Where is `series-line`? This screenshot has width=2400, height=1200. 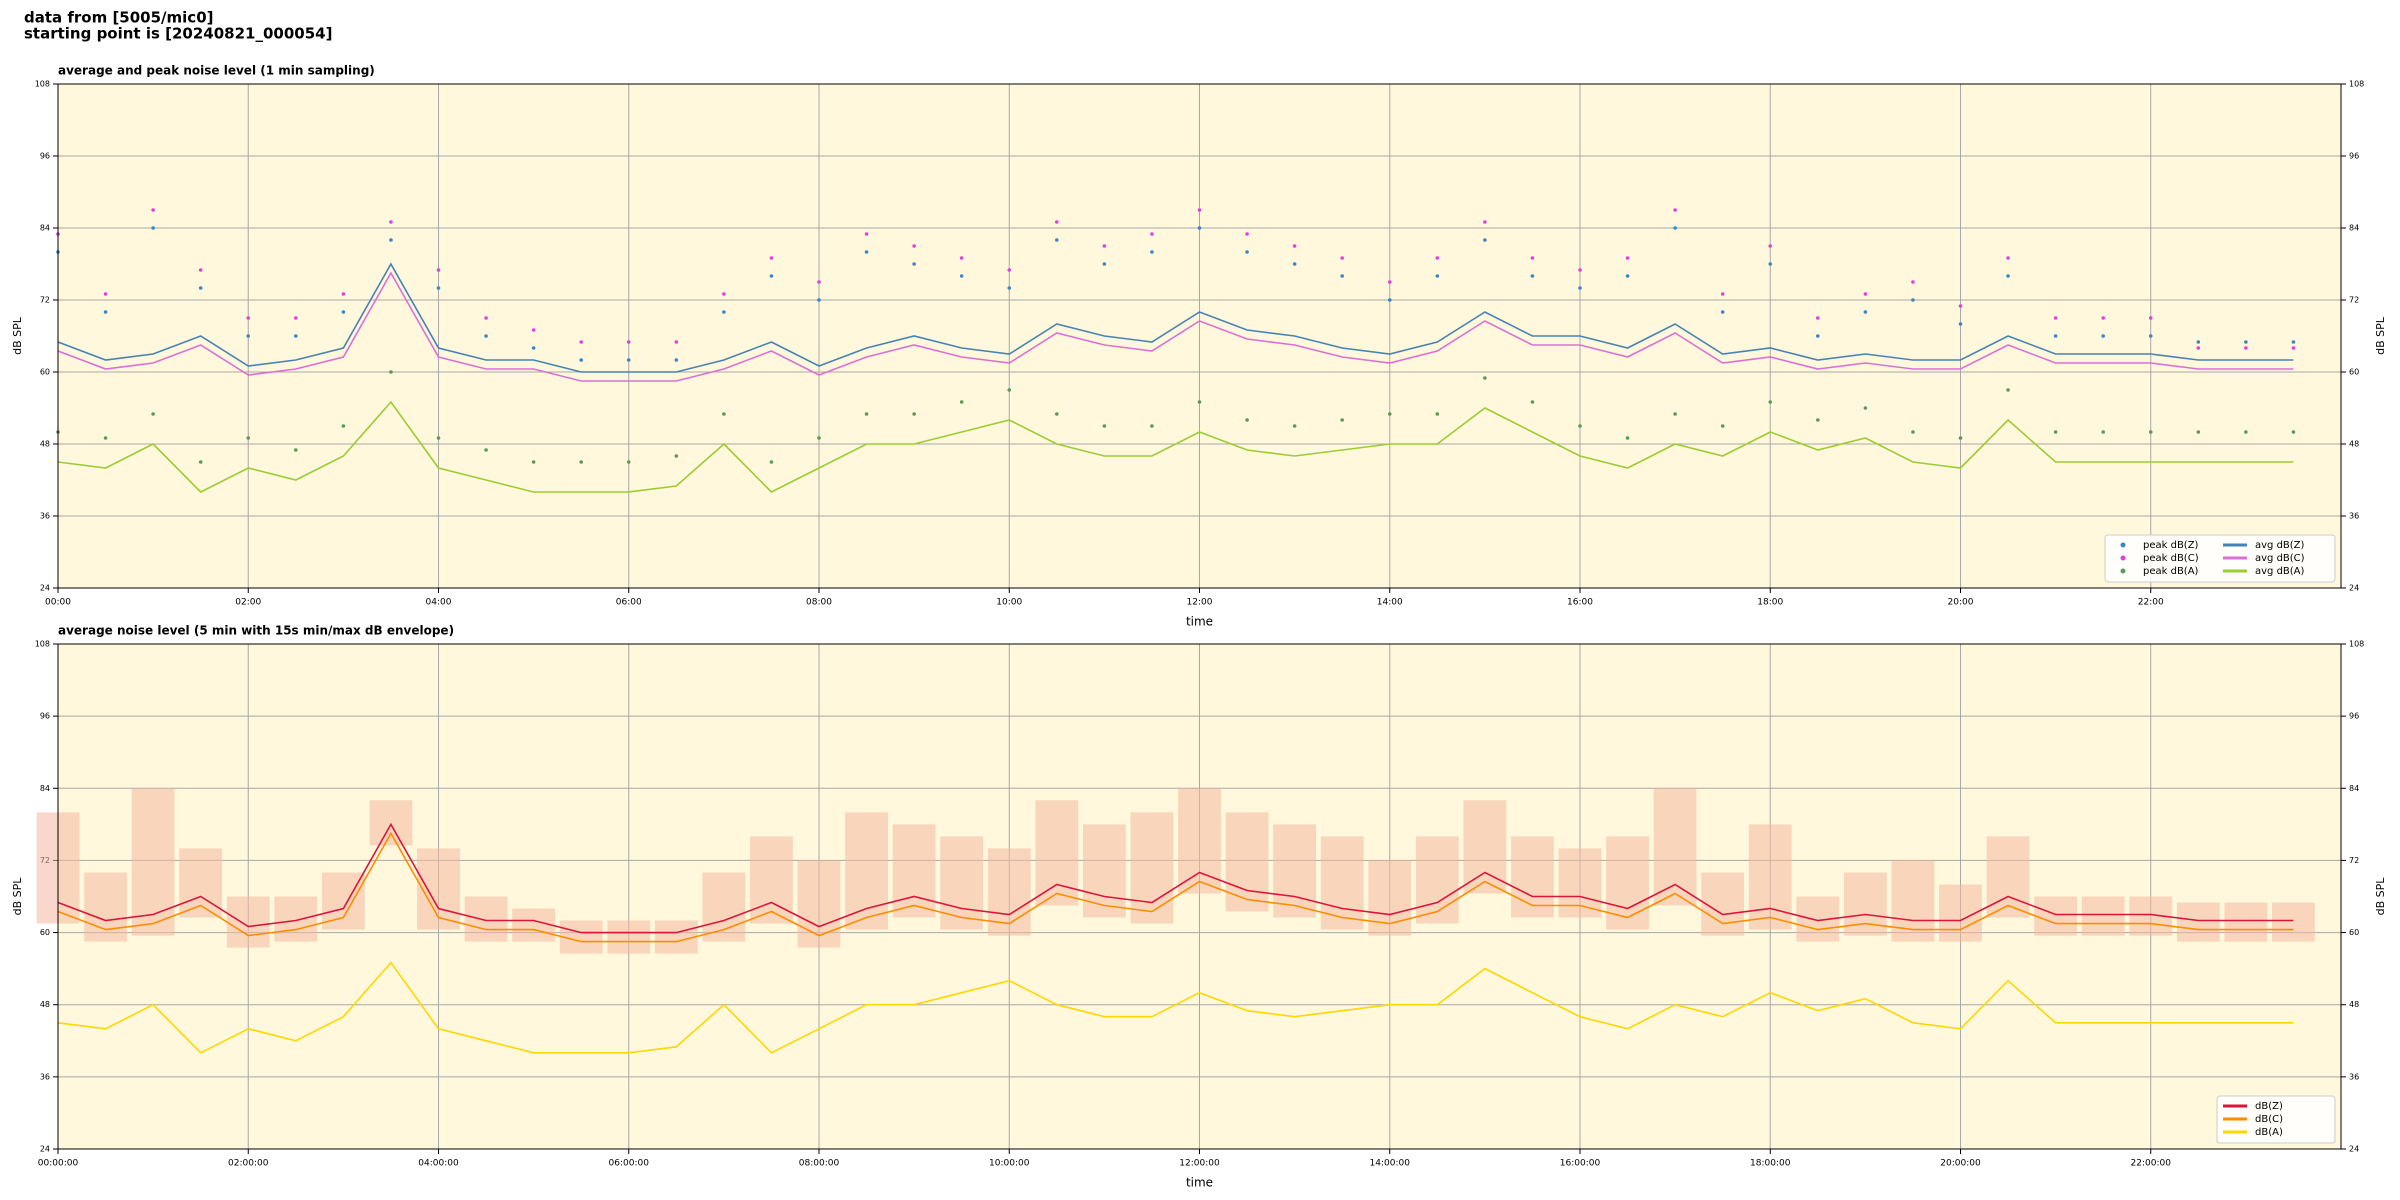
series-line is located at coordinates (1175, 317).